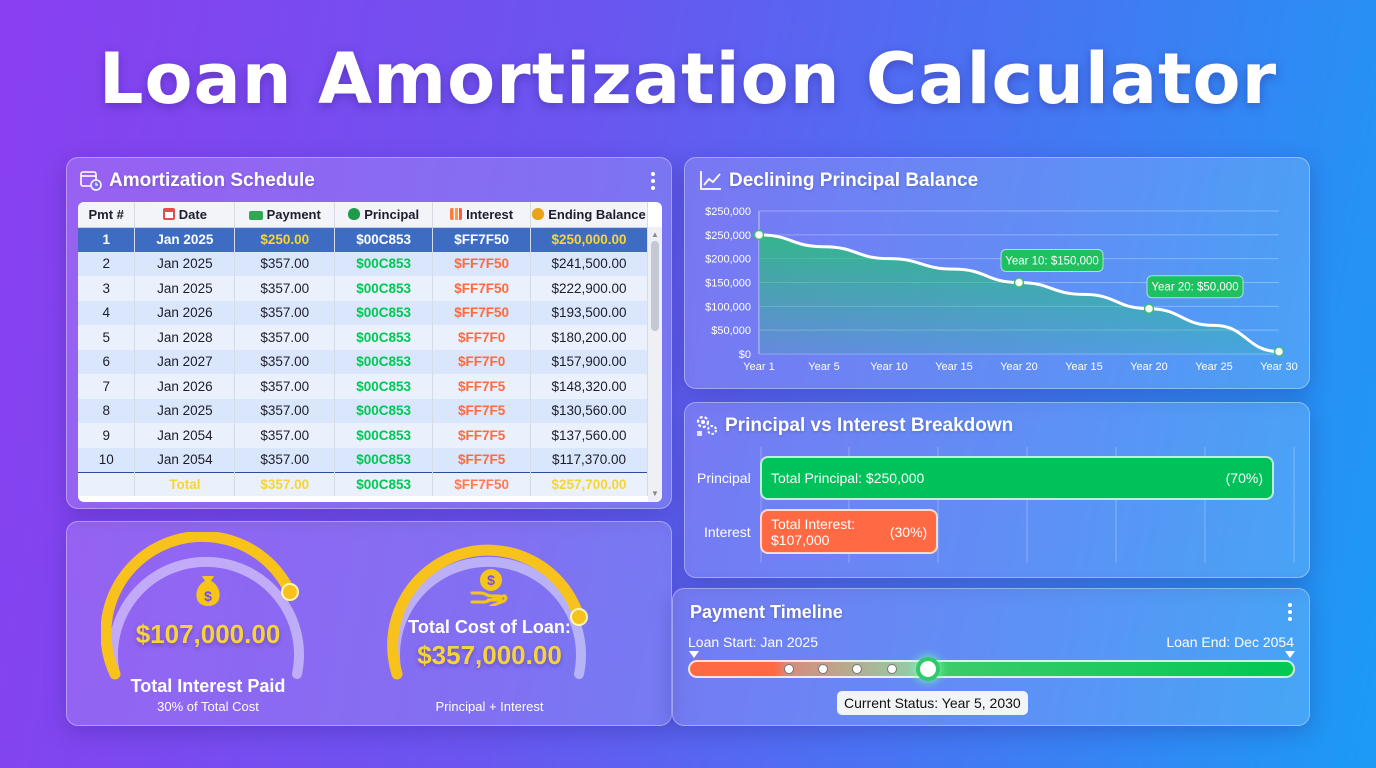  What do you see at coordinates (482, 215) in the screenshot?
I see `column-header-interest: Interest` at bounding box center [482, 215].